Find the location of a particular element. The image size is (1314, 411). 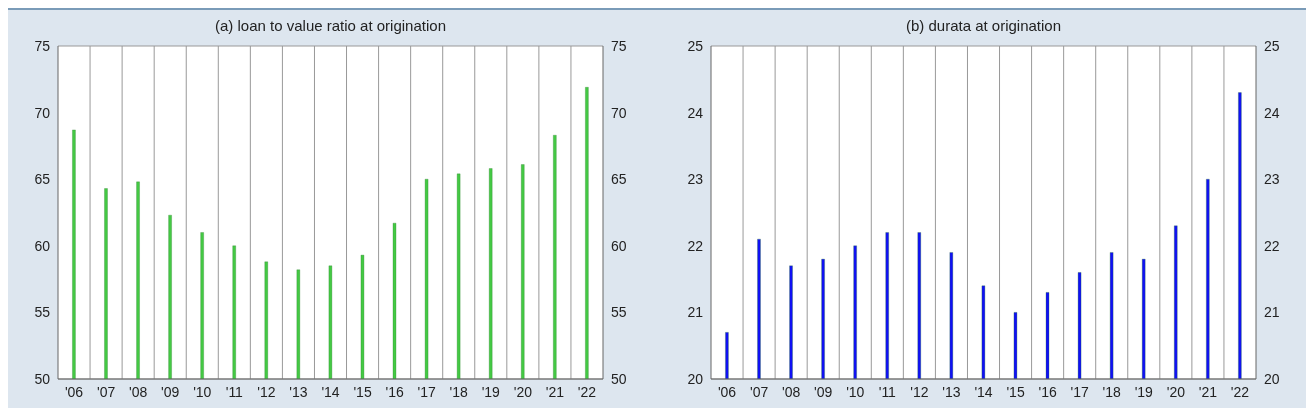

y2-tick-label: 60 is located at coordinates (619, 245).